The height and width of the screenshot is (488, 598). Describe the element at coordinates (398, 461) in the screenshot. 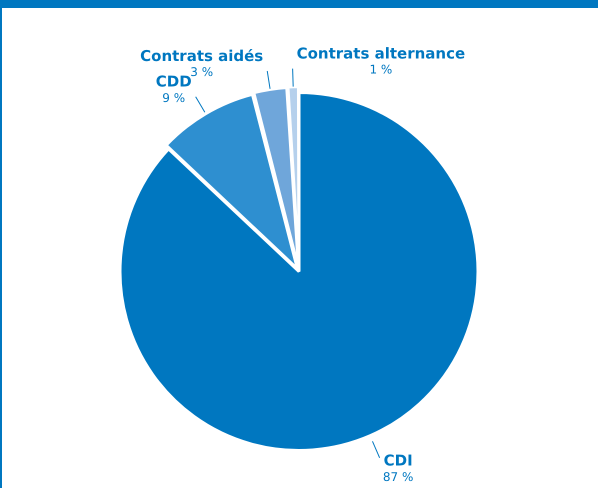

I see `slice-label: CDI` at that location.